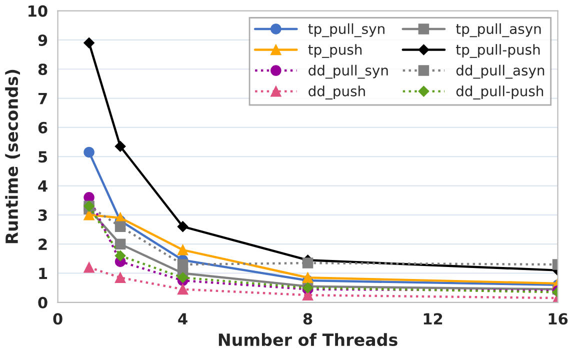  Describe the element at coordinates (498, 51) in the screenshot. I see `legend-label: tp_pull-push` at that location.